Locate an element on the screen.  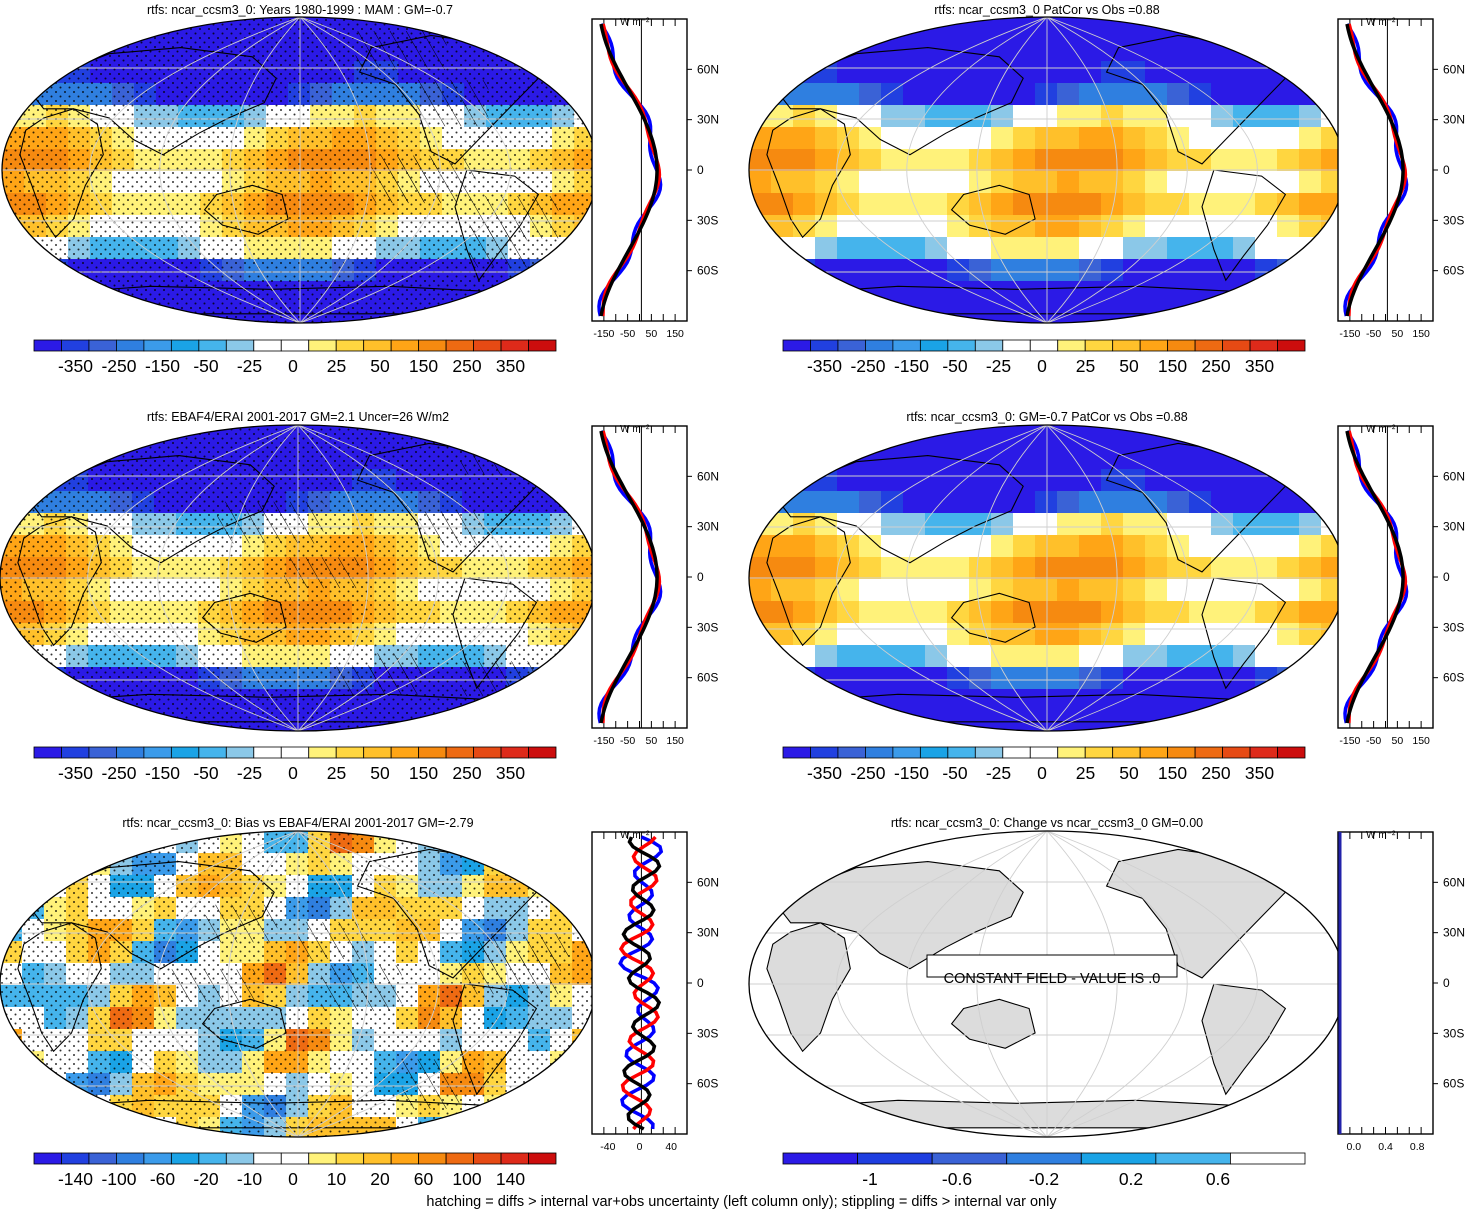
profile-lat-label: 30S is located at coordinates (1453, 627).